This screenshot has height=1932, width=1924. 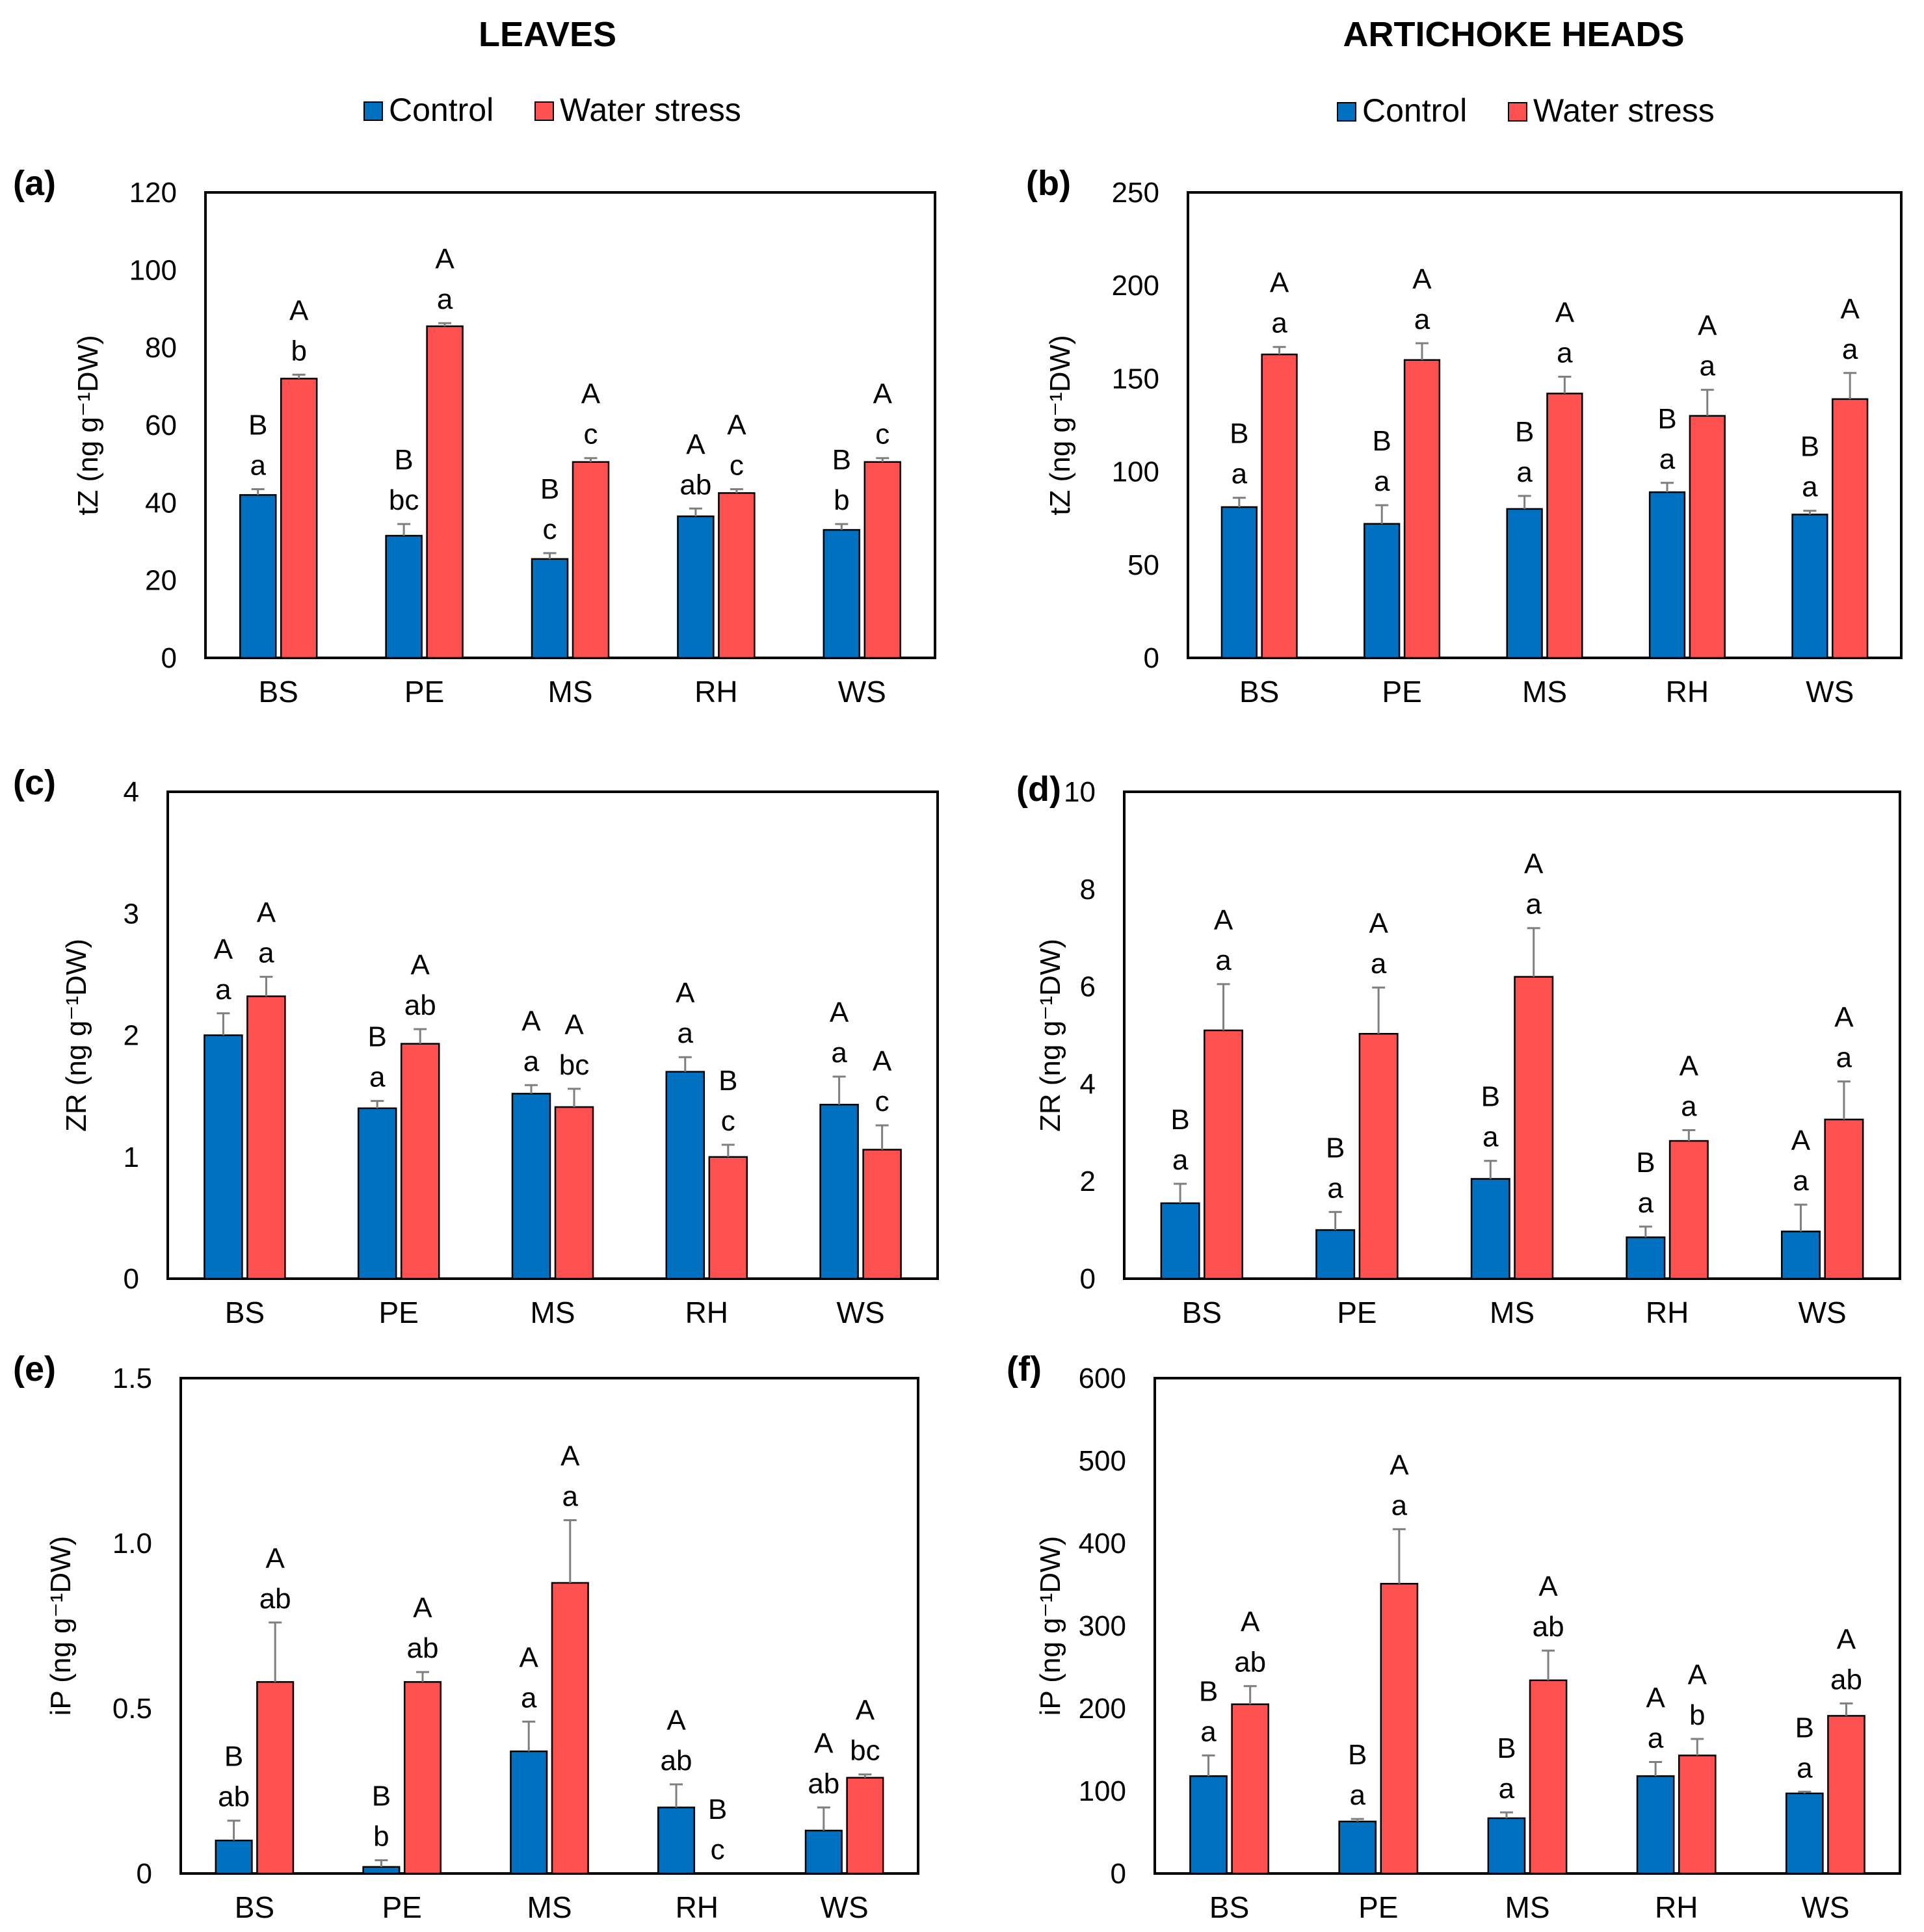 What do you see at coordinates (279, 692) in the screenshot?
I see `x-category-label: BS` at bounding box center [279, 692].